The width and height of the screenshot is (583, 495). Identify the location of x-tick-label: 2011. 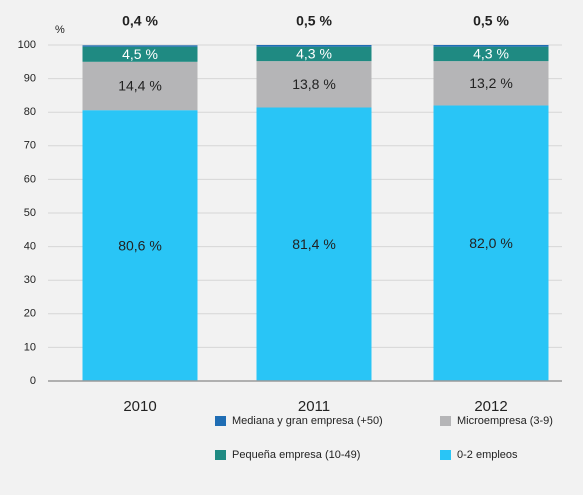
(314, 406).